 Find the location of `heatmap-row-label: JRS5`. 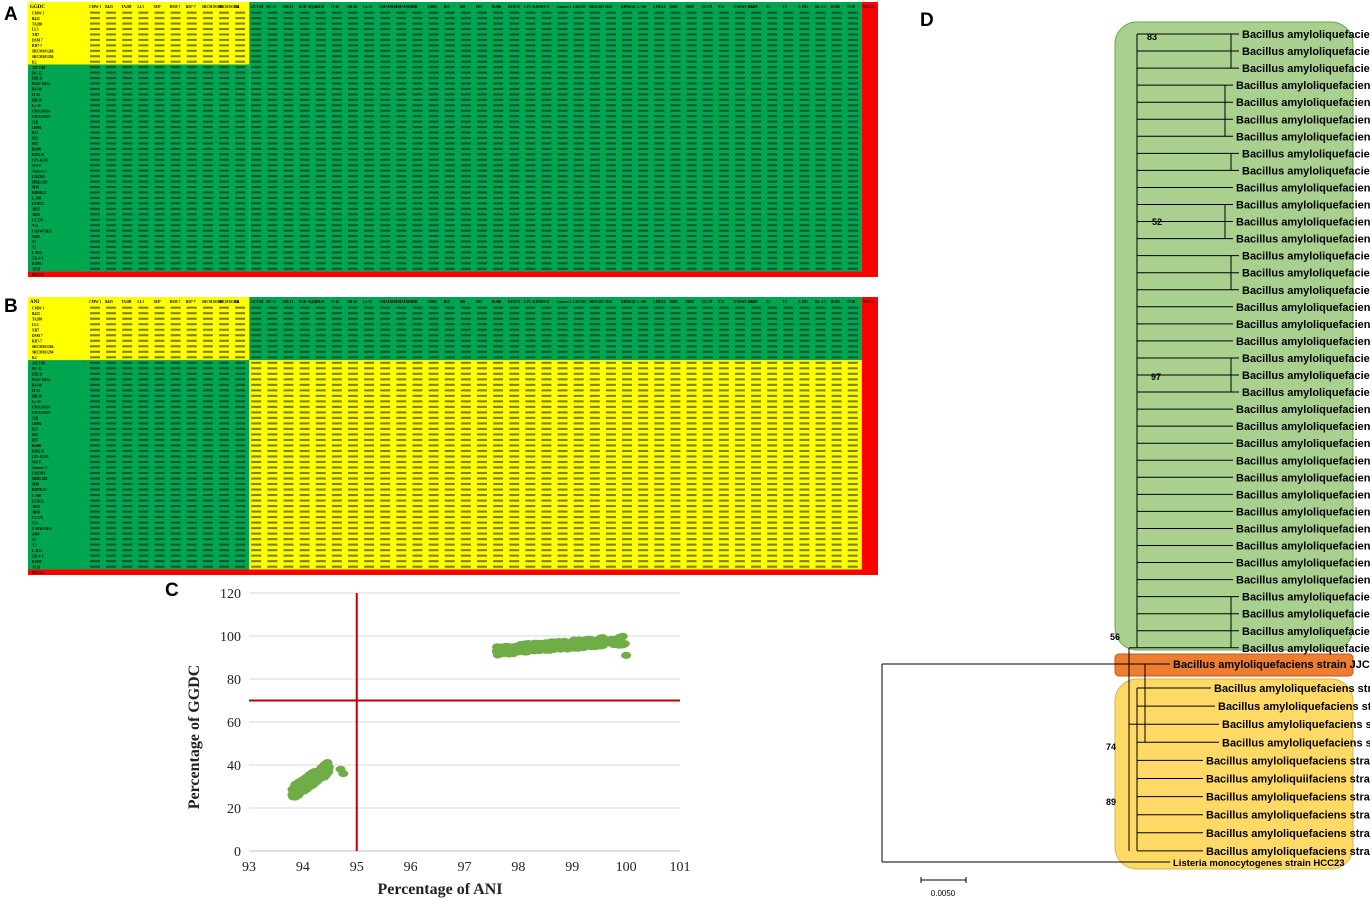

heatmap-row-label: JRS5 is located at coordinates (36, 210).